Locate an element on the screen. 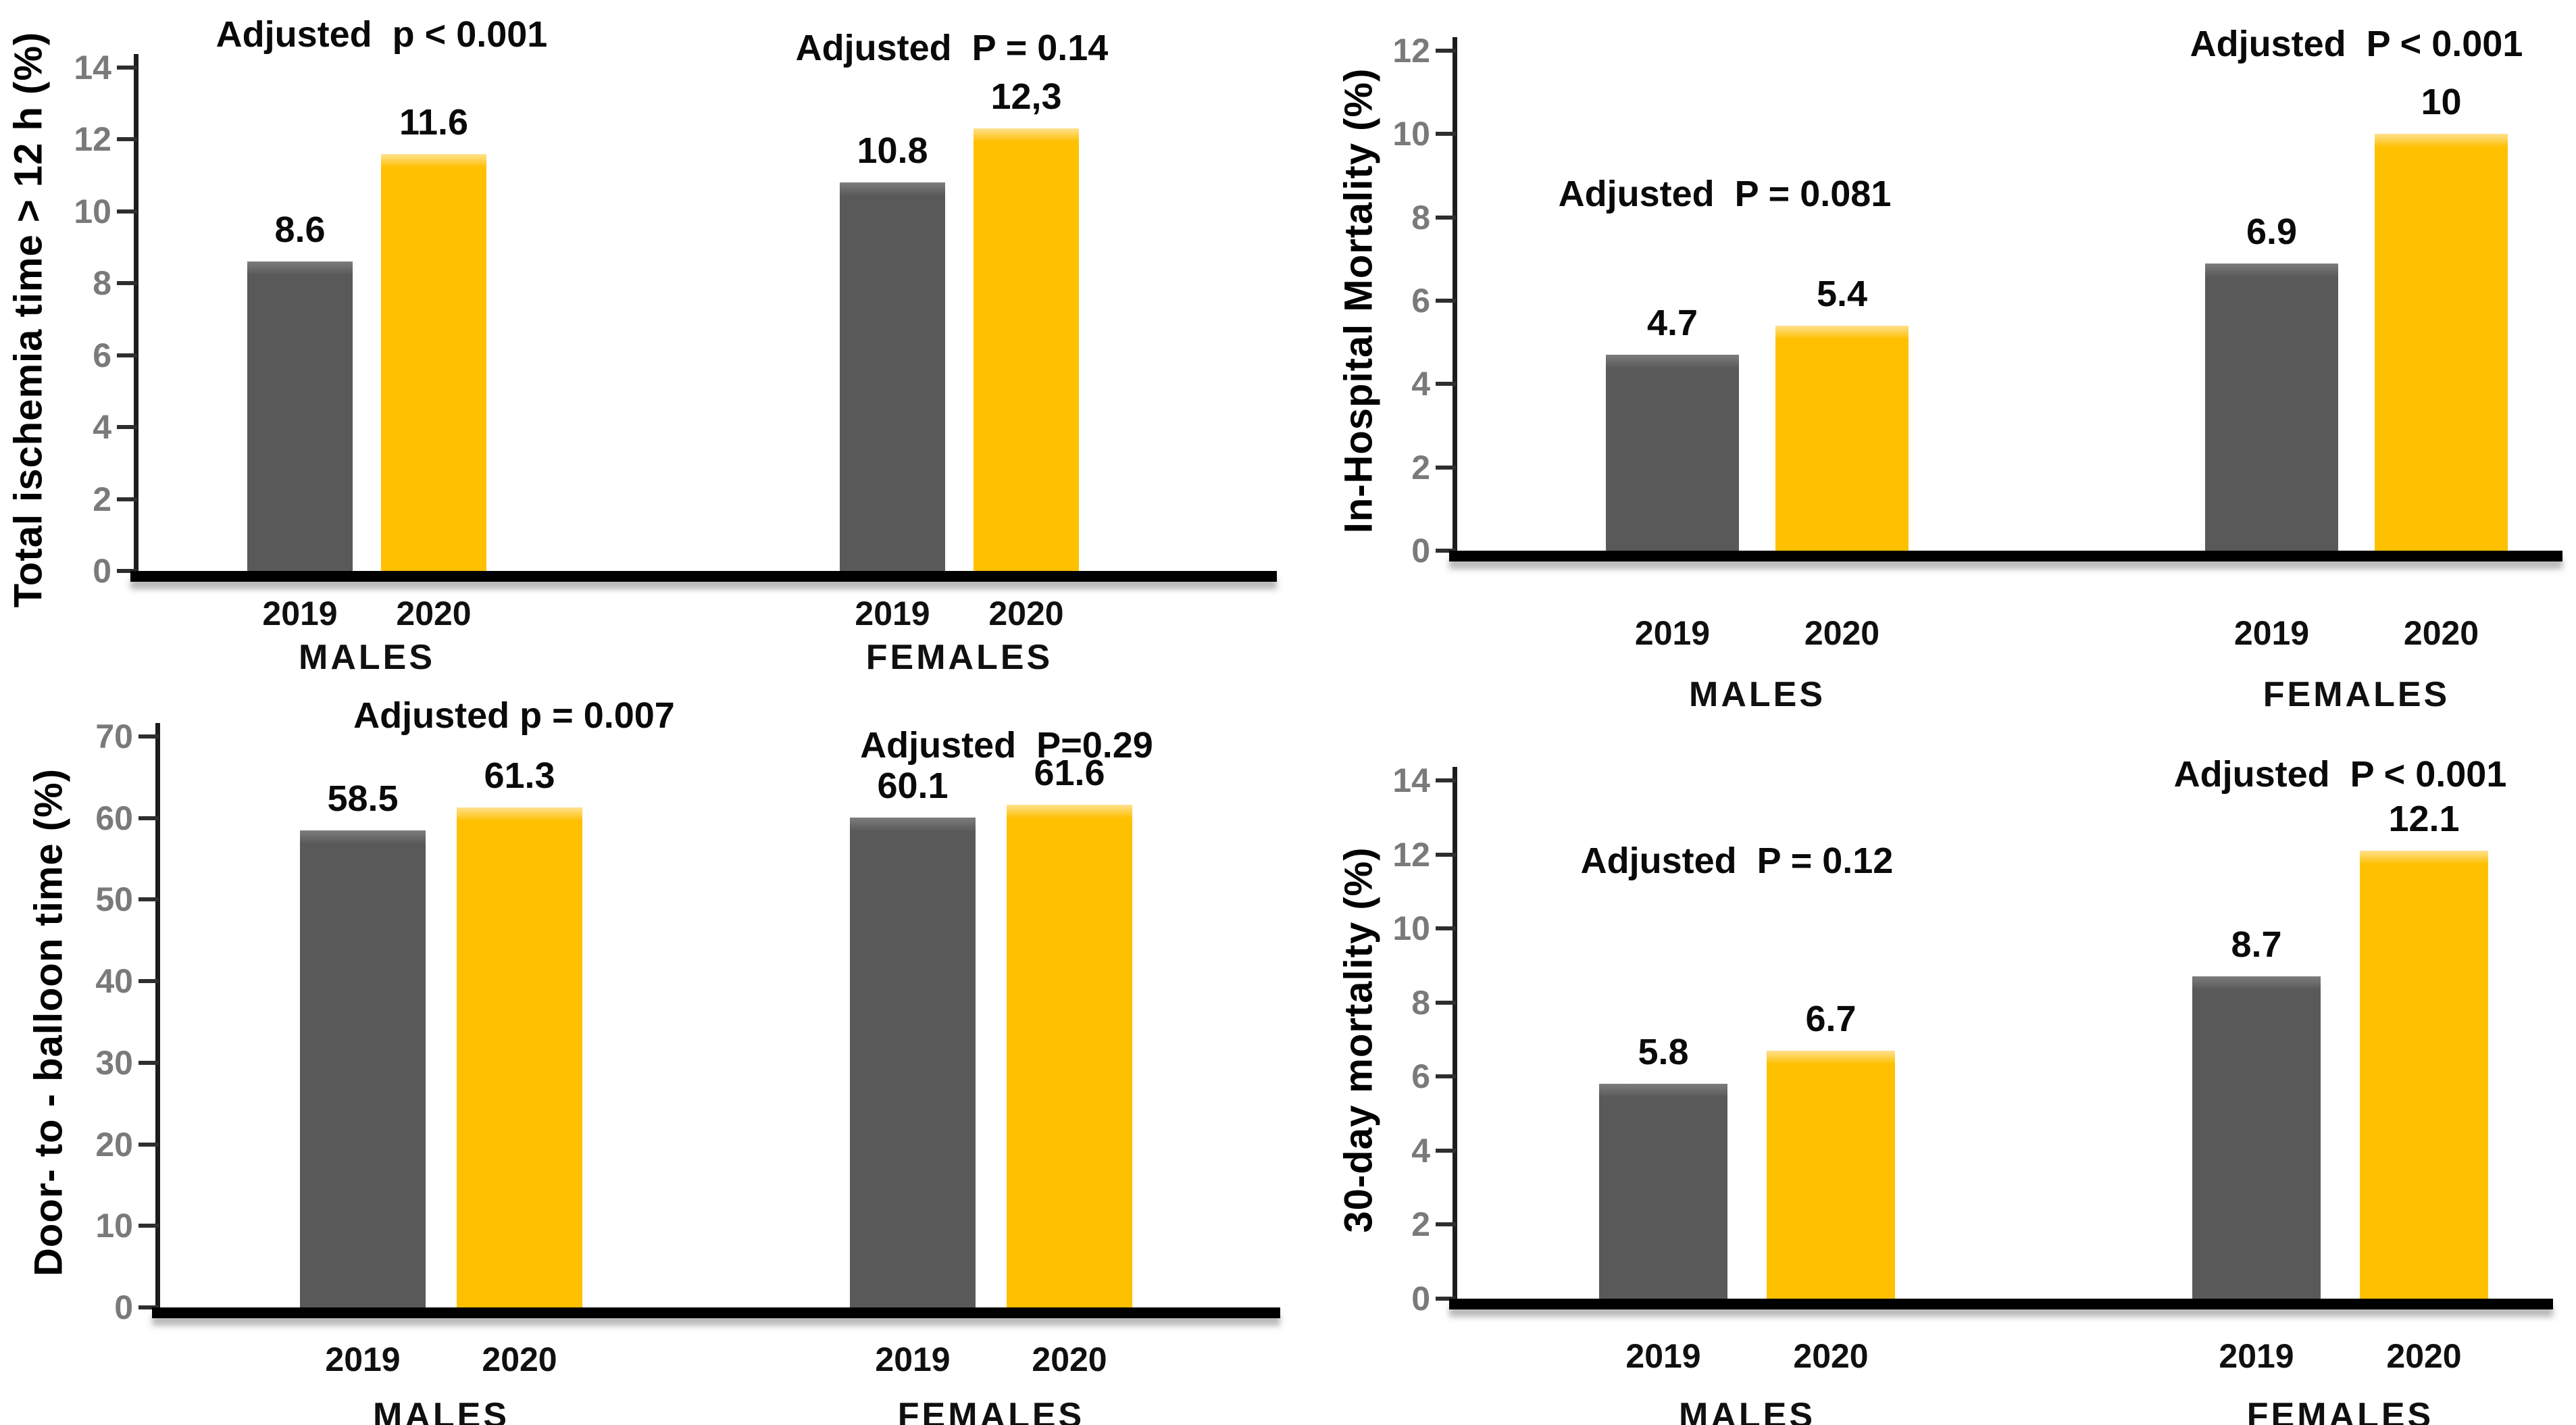 The height and width of the screenshot is (1425, 2576). bar-value-label: 5.8 is located at coordinates (1663, 1052).